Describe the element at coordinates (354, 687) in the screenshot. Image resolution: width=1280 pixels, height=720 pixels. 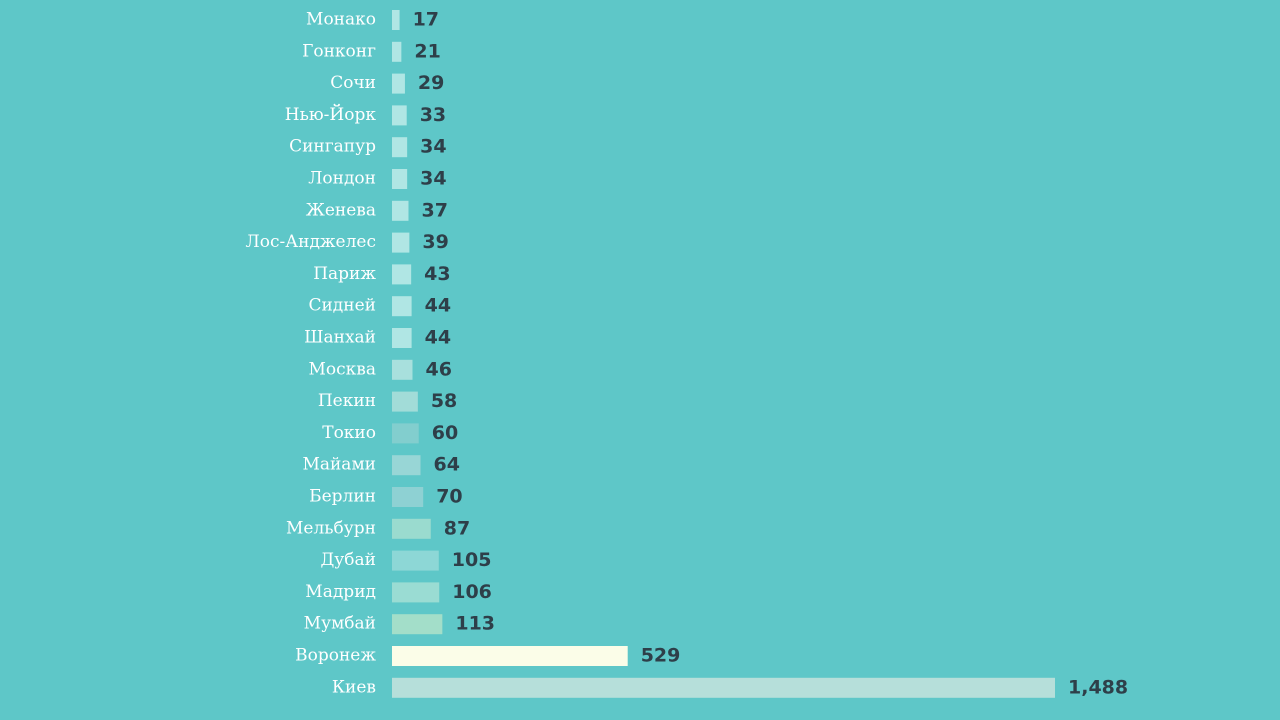
I see `category-label: Киев` at that location.